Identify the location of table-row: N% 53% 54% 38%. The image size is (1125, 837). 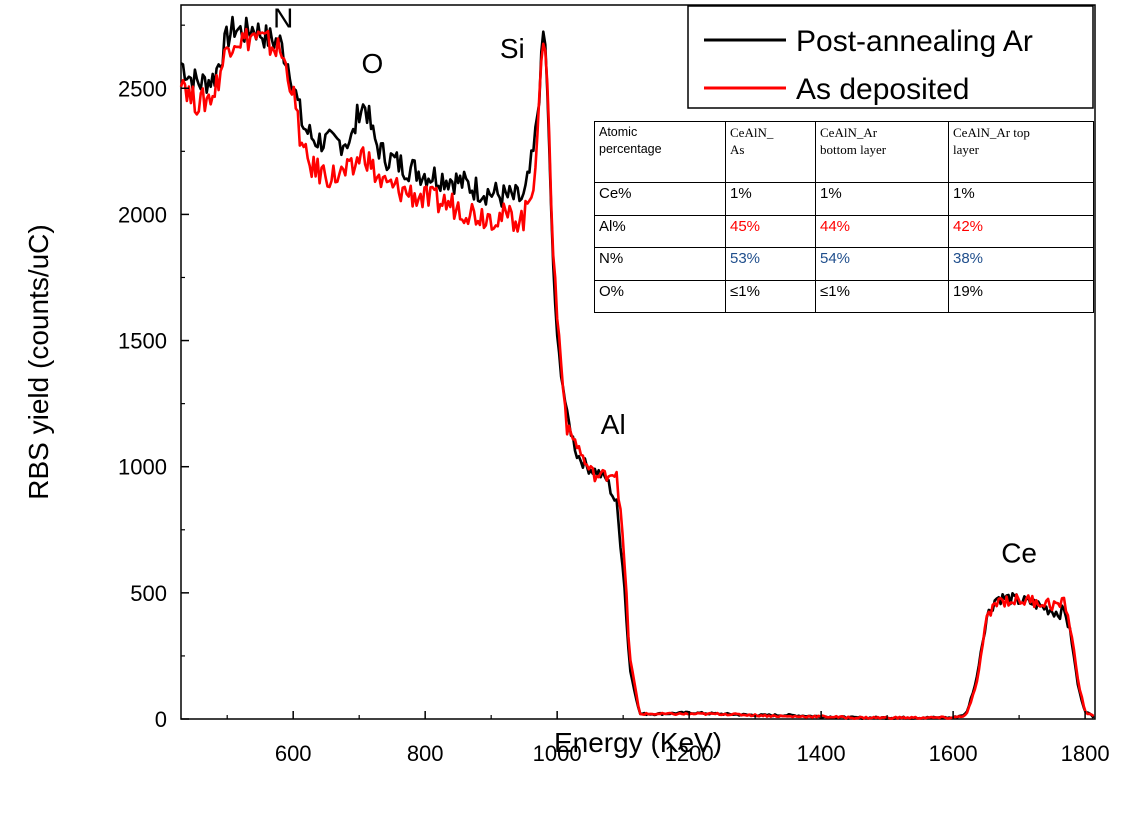
(844, 264).